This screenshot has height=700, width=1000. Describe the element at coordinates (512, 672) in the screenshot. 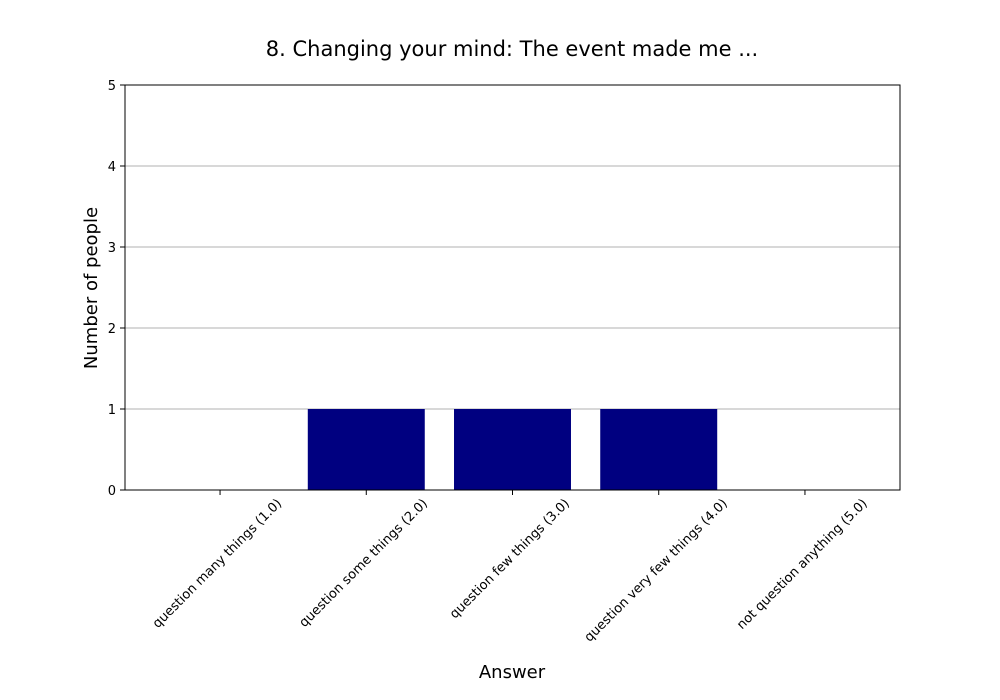

I see `x-axis-label: Answer` at that location.